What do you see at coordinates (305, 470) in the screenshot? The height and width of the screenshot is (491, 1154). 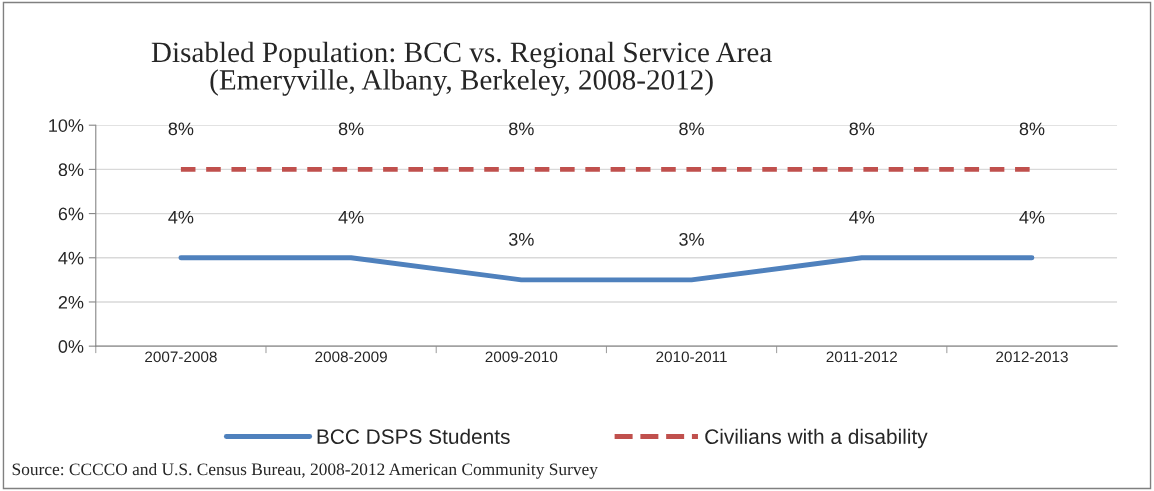 I see `source-note: Source: CCCCO and U.S. Census Bureau, 2008-2012 American Community Survey` at bounding box center [305, 470].